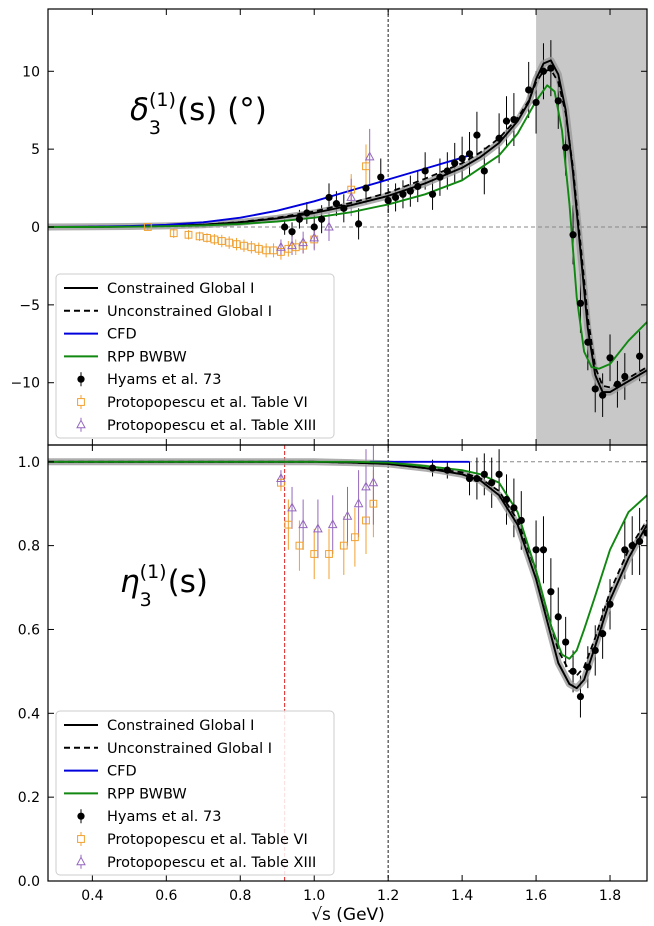 This screenshot has height=926, width=654. I want to click on x-tick-label: 1.4, so click(462, 896).